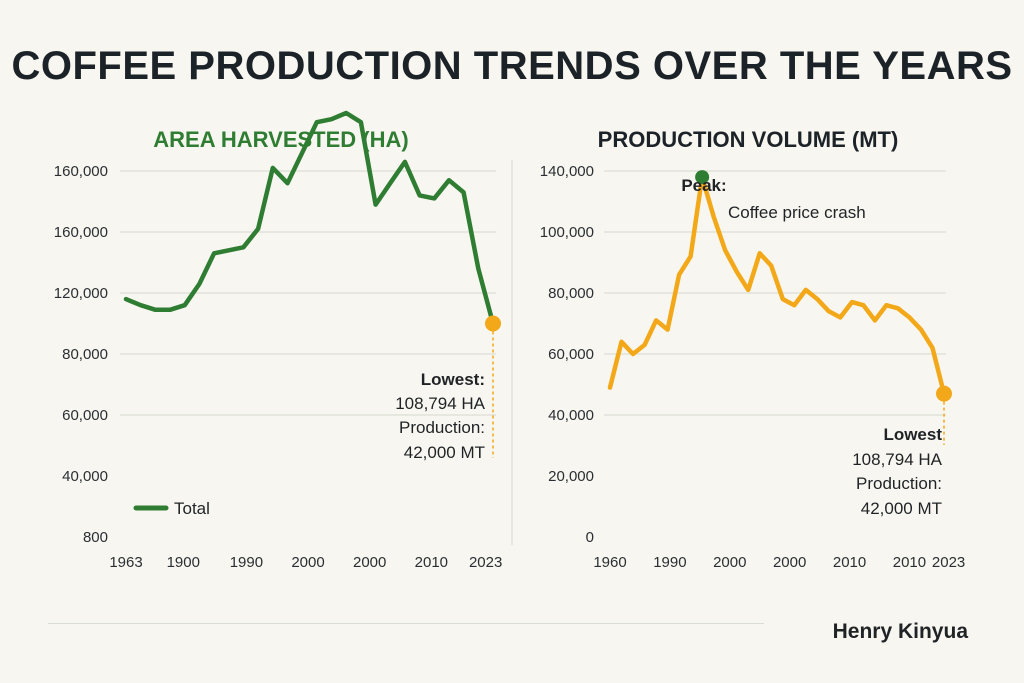 This screenshot has height=683, width=1024. Describe the element at coordinates (609, 562) in the screenshot. I see `x-tick-label: 1960` at that location.